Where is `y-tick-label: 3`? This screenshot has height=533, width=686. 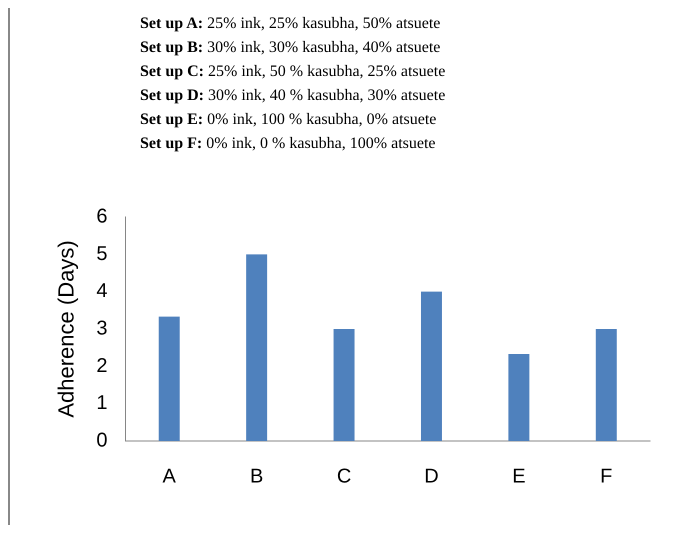 y-tick-label: 3 is located at coordinates (102, 329).